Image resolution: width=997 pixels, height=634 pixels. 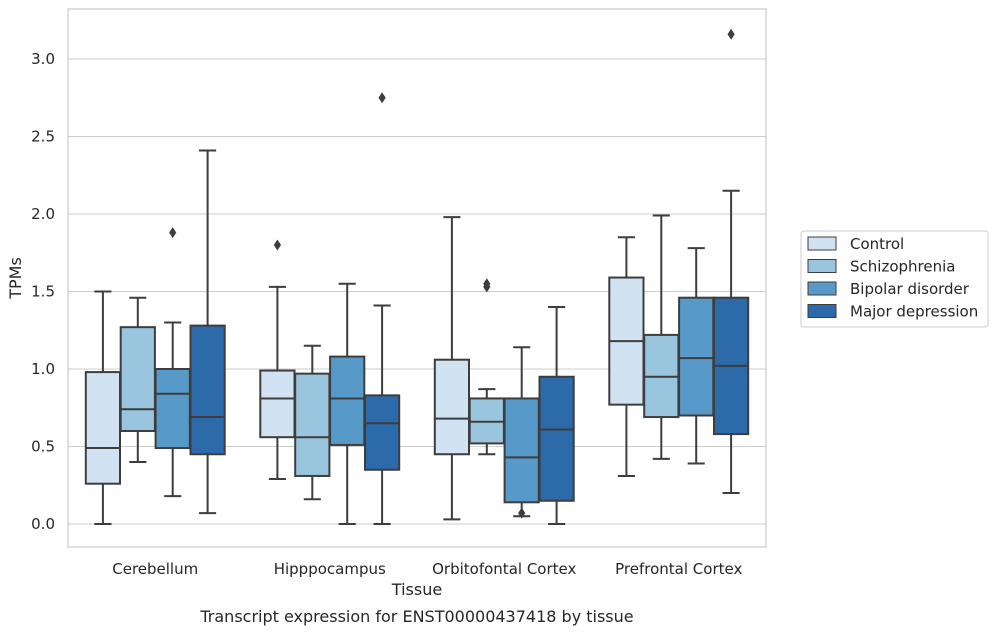 What do you see at coordinates (15, 278) in the screenshot?
I see `y-axis-title: TPMs` at bounding box center [15, 278].